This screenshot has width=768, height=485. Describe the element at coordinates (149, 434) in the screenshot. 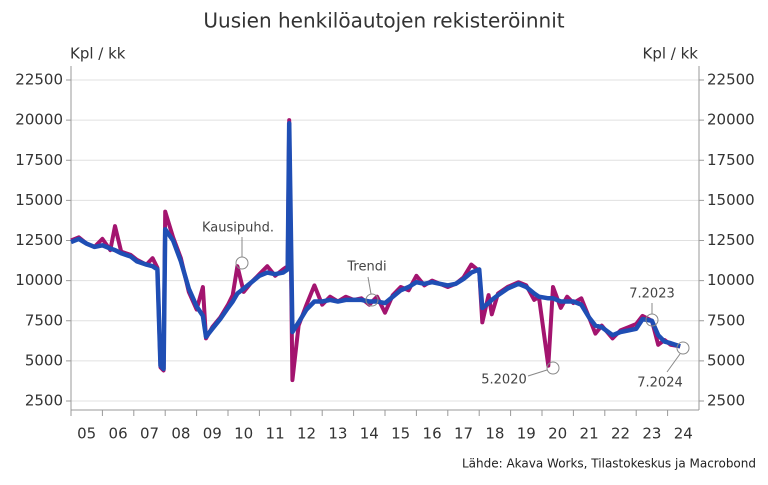

I see `x-tick-label: 07` at that location.